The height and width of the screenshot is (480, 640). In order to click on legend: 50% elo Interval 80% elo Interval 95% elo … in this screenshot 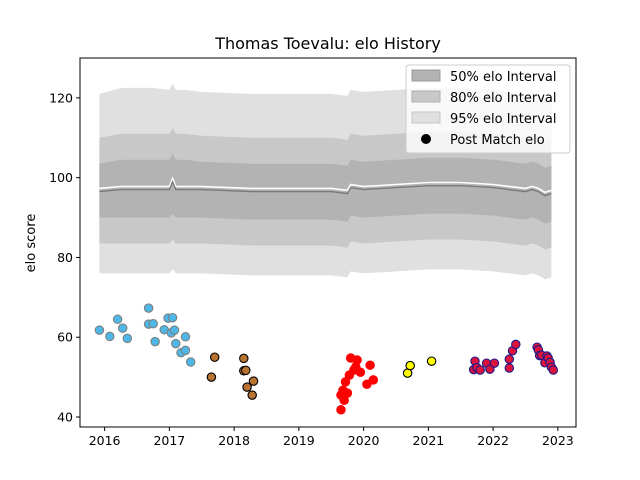, I will do `click(488, 109)`.